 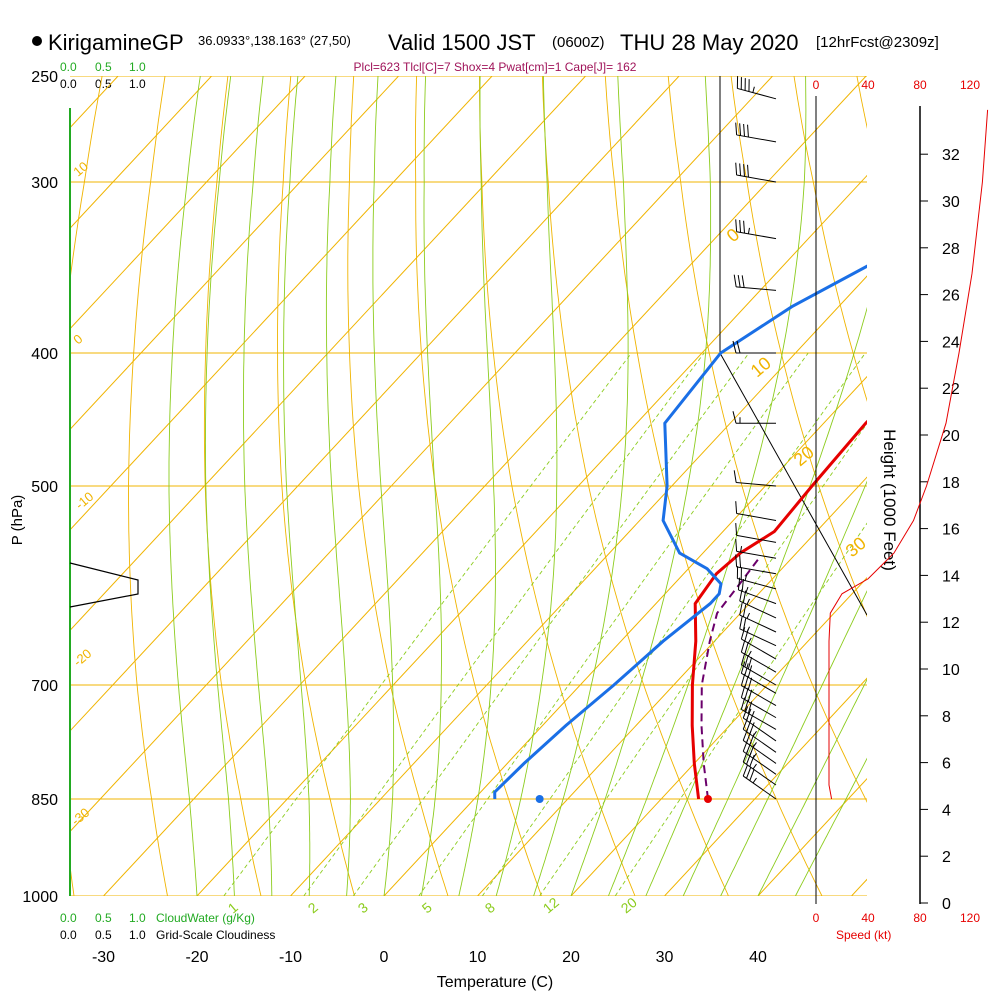 What do you see at coordinates (951, 483) in the screenshot?
I see `height-tick: 18` at bounding box center [951, 483].